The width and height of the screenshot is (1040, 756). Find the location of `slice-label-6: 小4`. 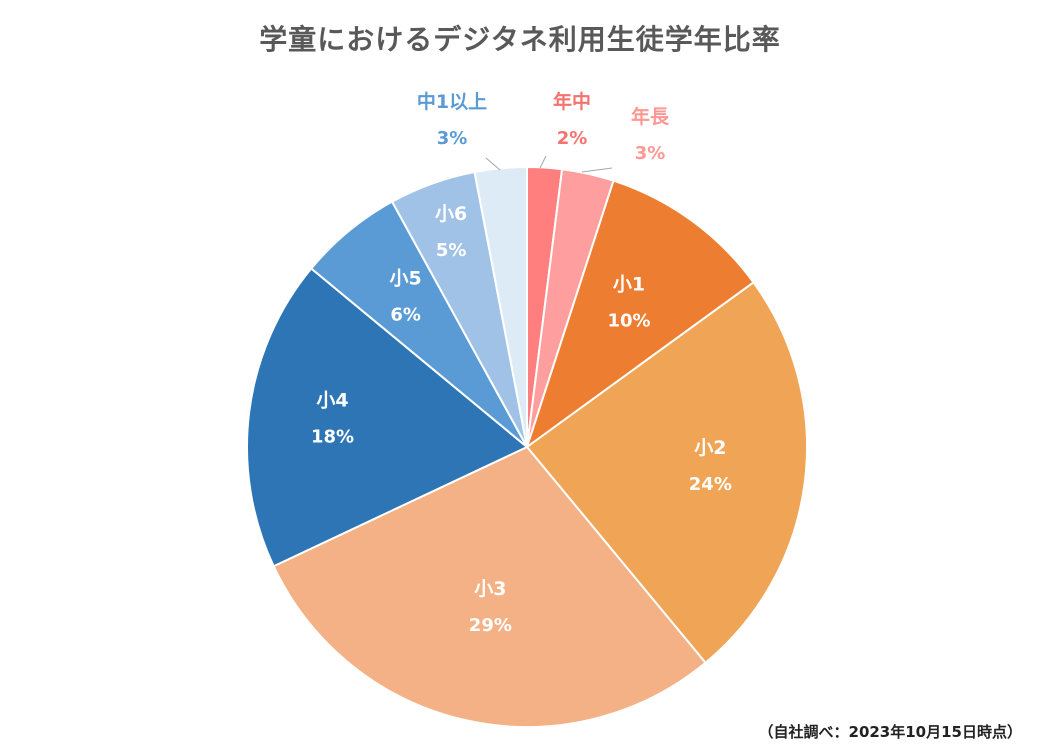

slice-label-6: 小4 is located at coordinates (332, 400).